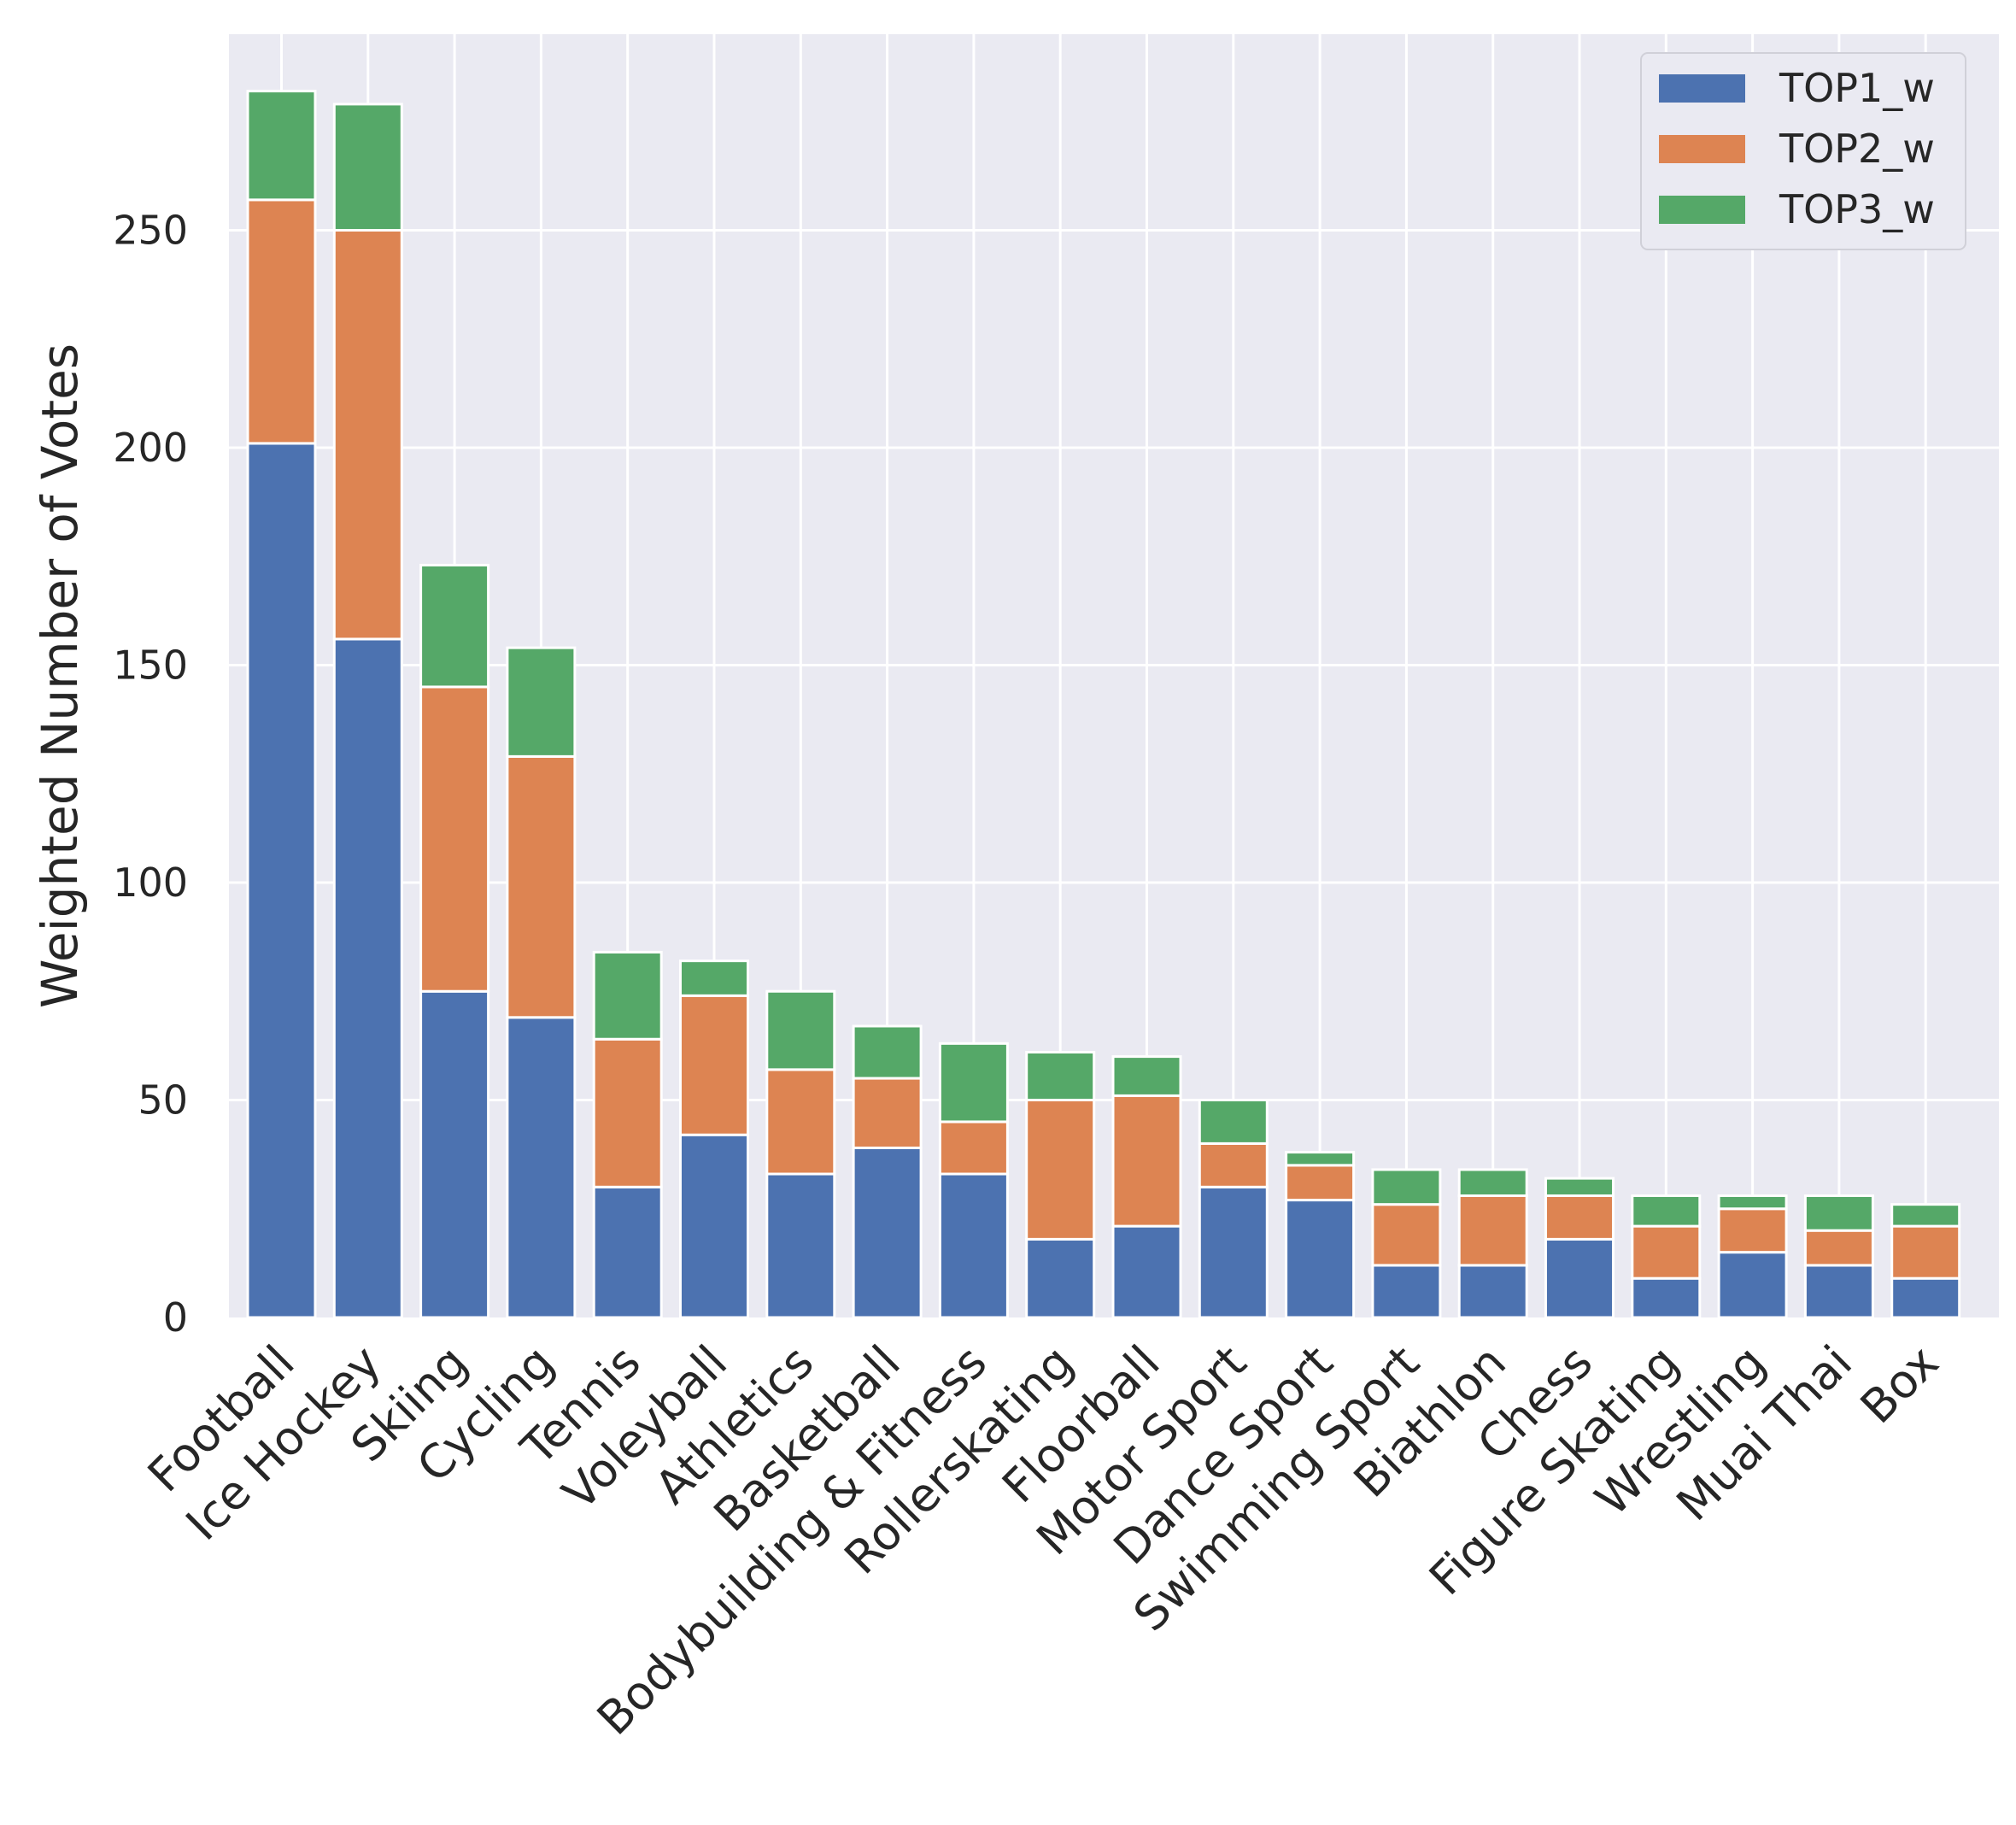 This screenshot has height=1825, width=2016. Describe the element at coordinates (163, 1100) in the screenshot. I see `y-tick-label: 50` at that location.